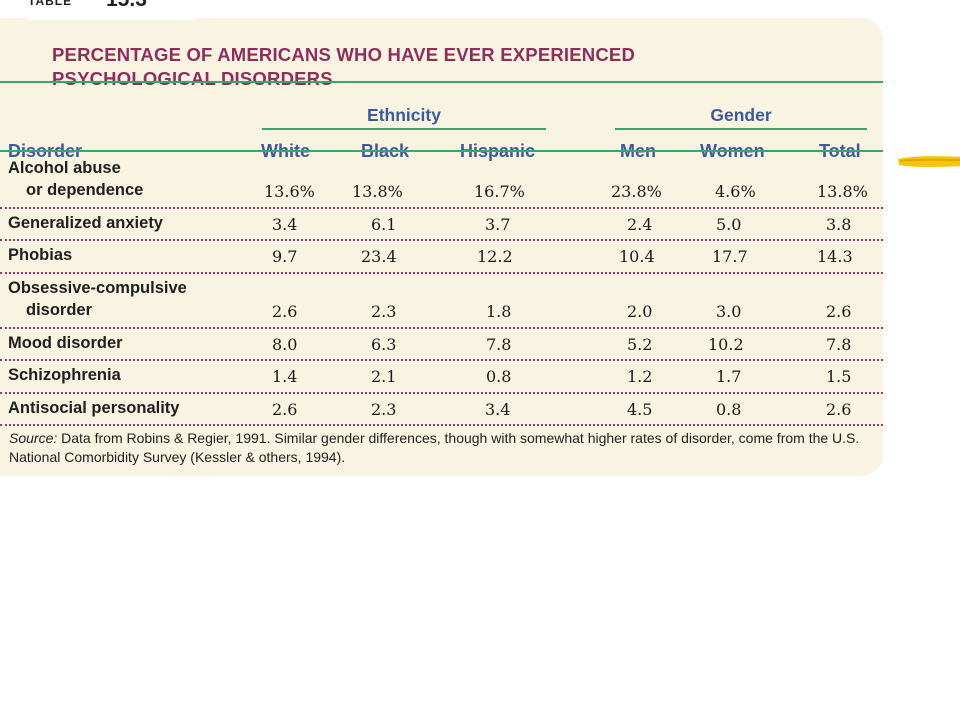 The image size is (960, 720). I want to click on cell-alcohol-white: 13.6%, so click(289, 191).